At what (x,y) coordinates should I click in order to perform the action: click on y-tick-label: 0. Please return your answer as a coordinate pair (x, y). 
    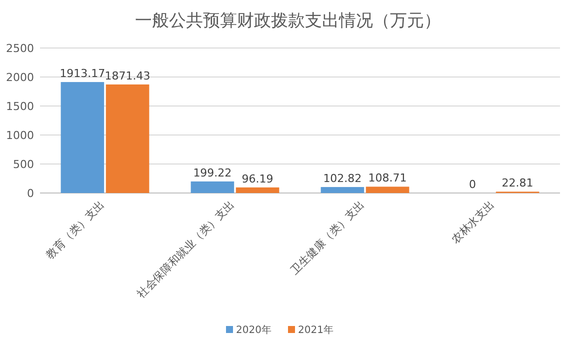
    Looking at the image, I should click on (30, 193).